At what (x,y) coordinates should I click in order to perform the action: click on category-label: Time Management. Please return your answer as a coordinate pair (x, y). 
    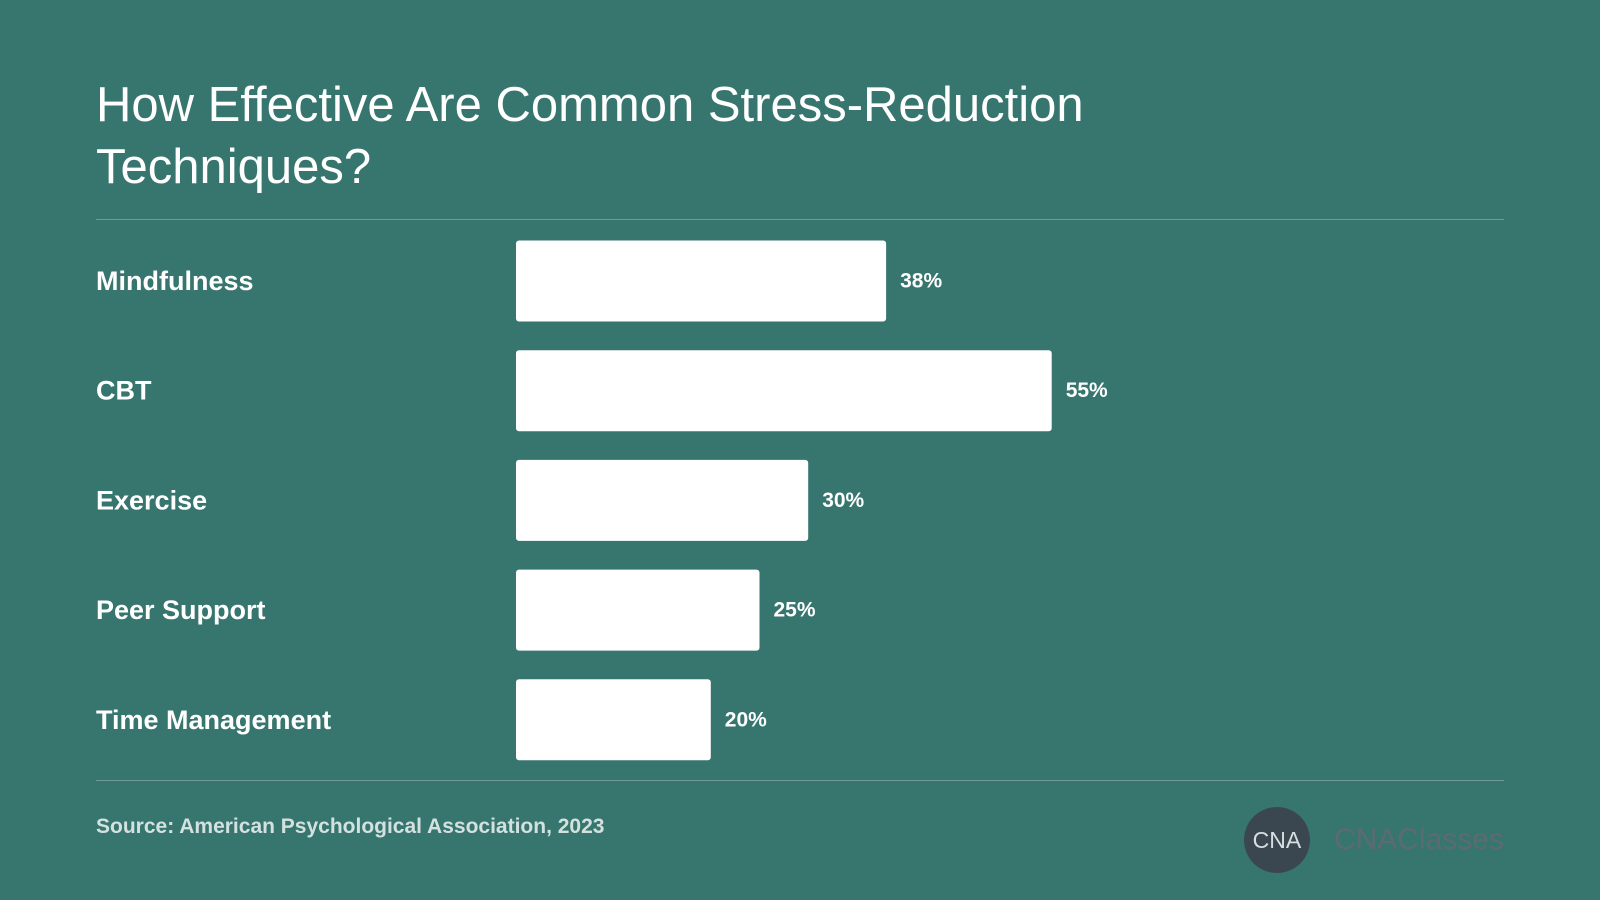
    Looking at the image, I should click on (213, 720).